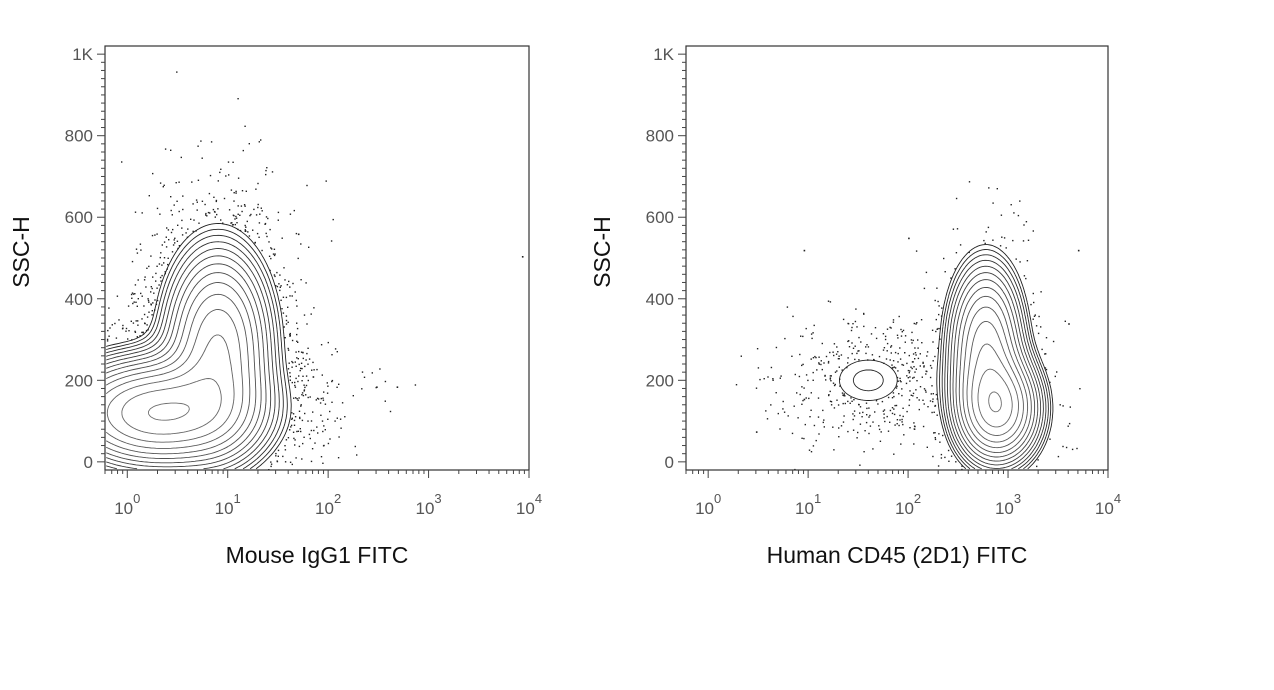 Image resolution: width=1274 pixels, height=690 pixels. I want to click on event-dots, so click(908, 325).